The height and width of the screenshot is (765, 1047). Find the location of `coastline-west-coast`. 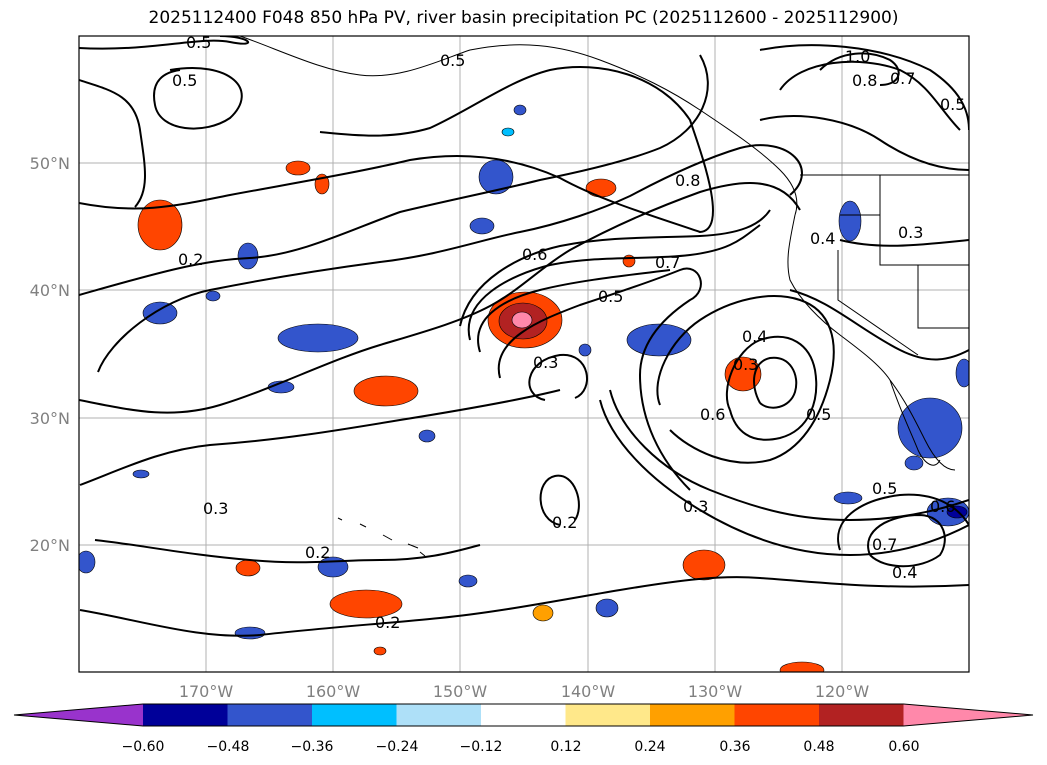

coastline-west-coast is located at coordinates (871, 342).